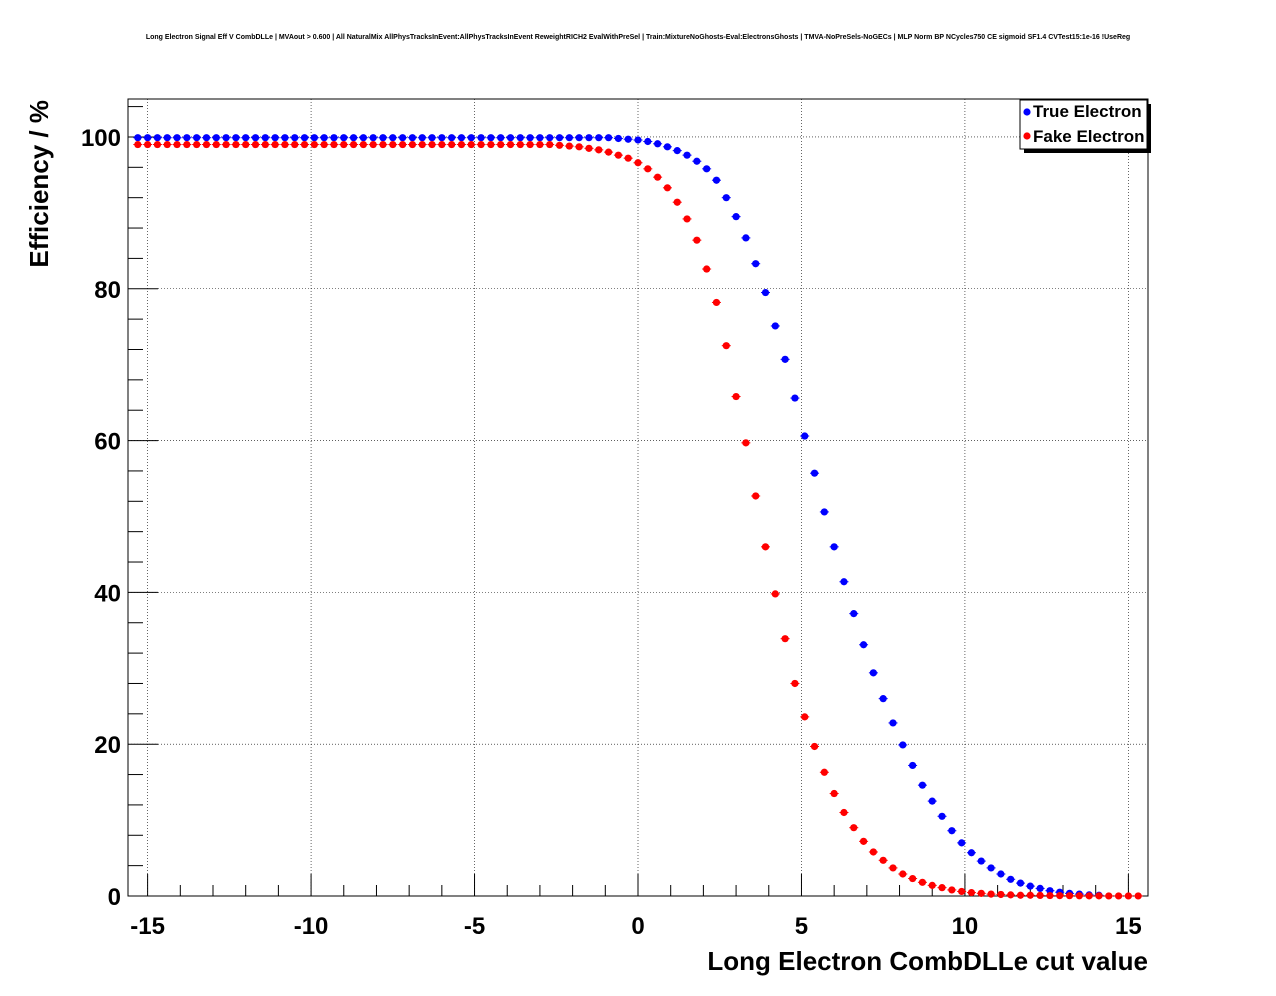 The image size is (1276, 996). What do you see at coordinates (1027, 112) in the screenshot?
I see `legend-marker-true-electron` at bounding box center [1027, 112].